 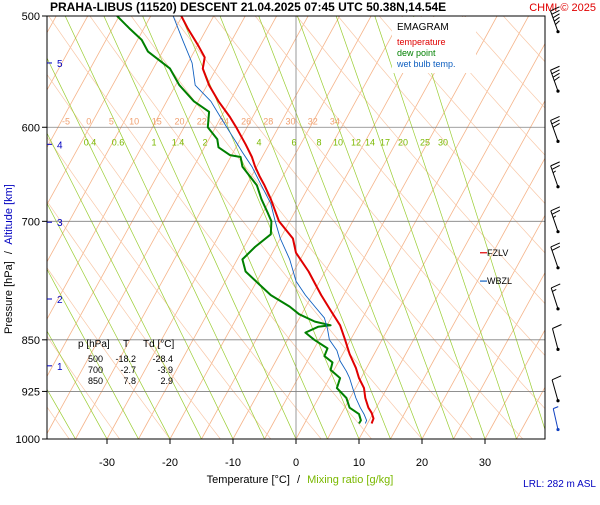 I want to click on legend-dew-point: dew point, so click(x=416, y=53).